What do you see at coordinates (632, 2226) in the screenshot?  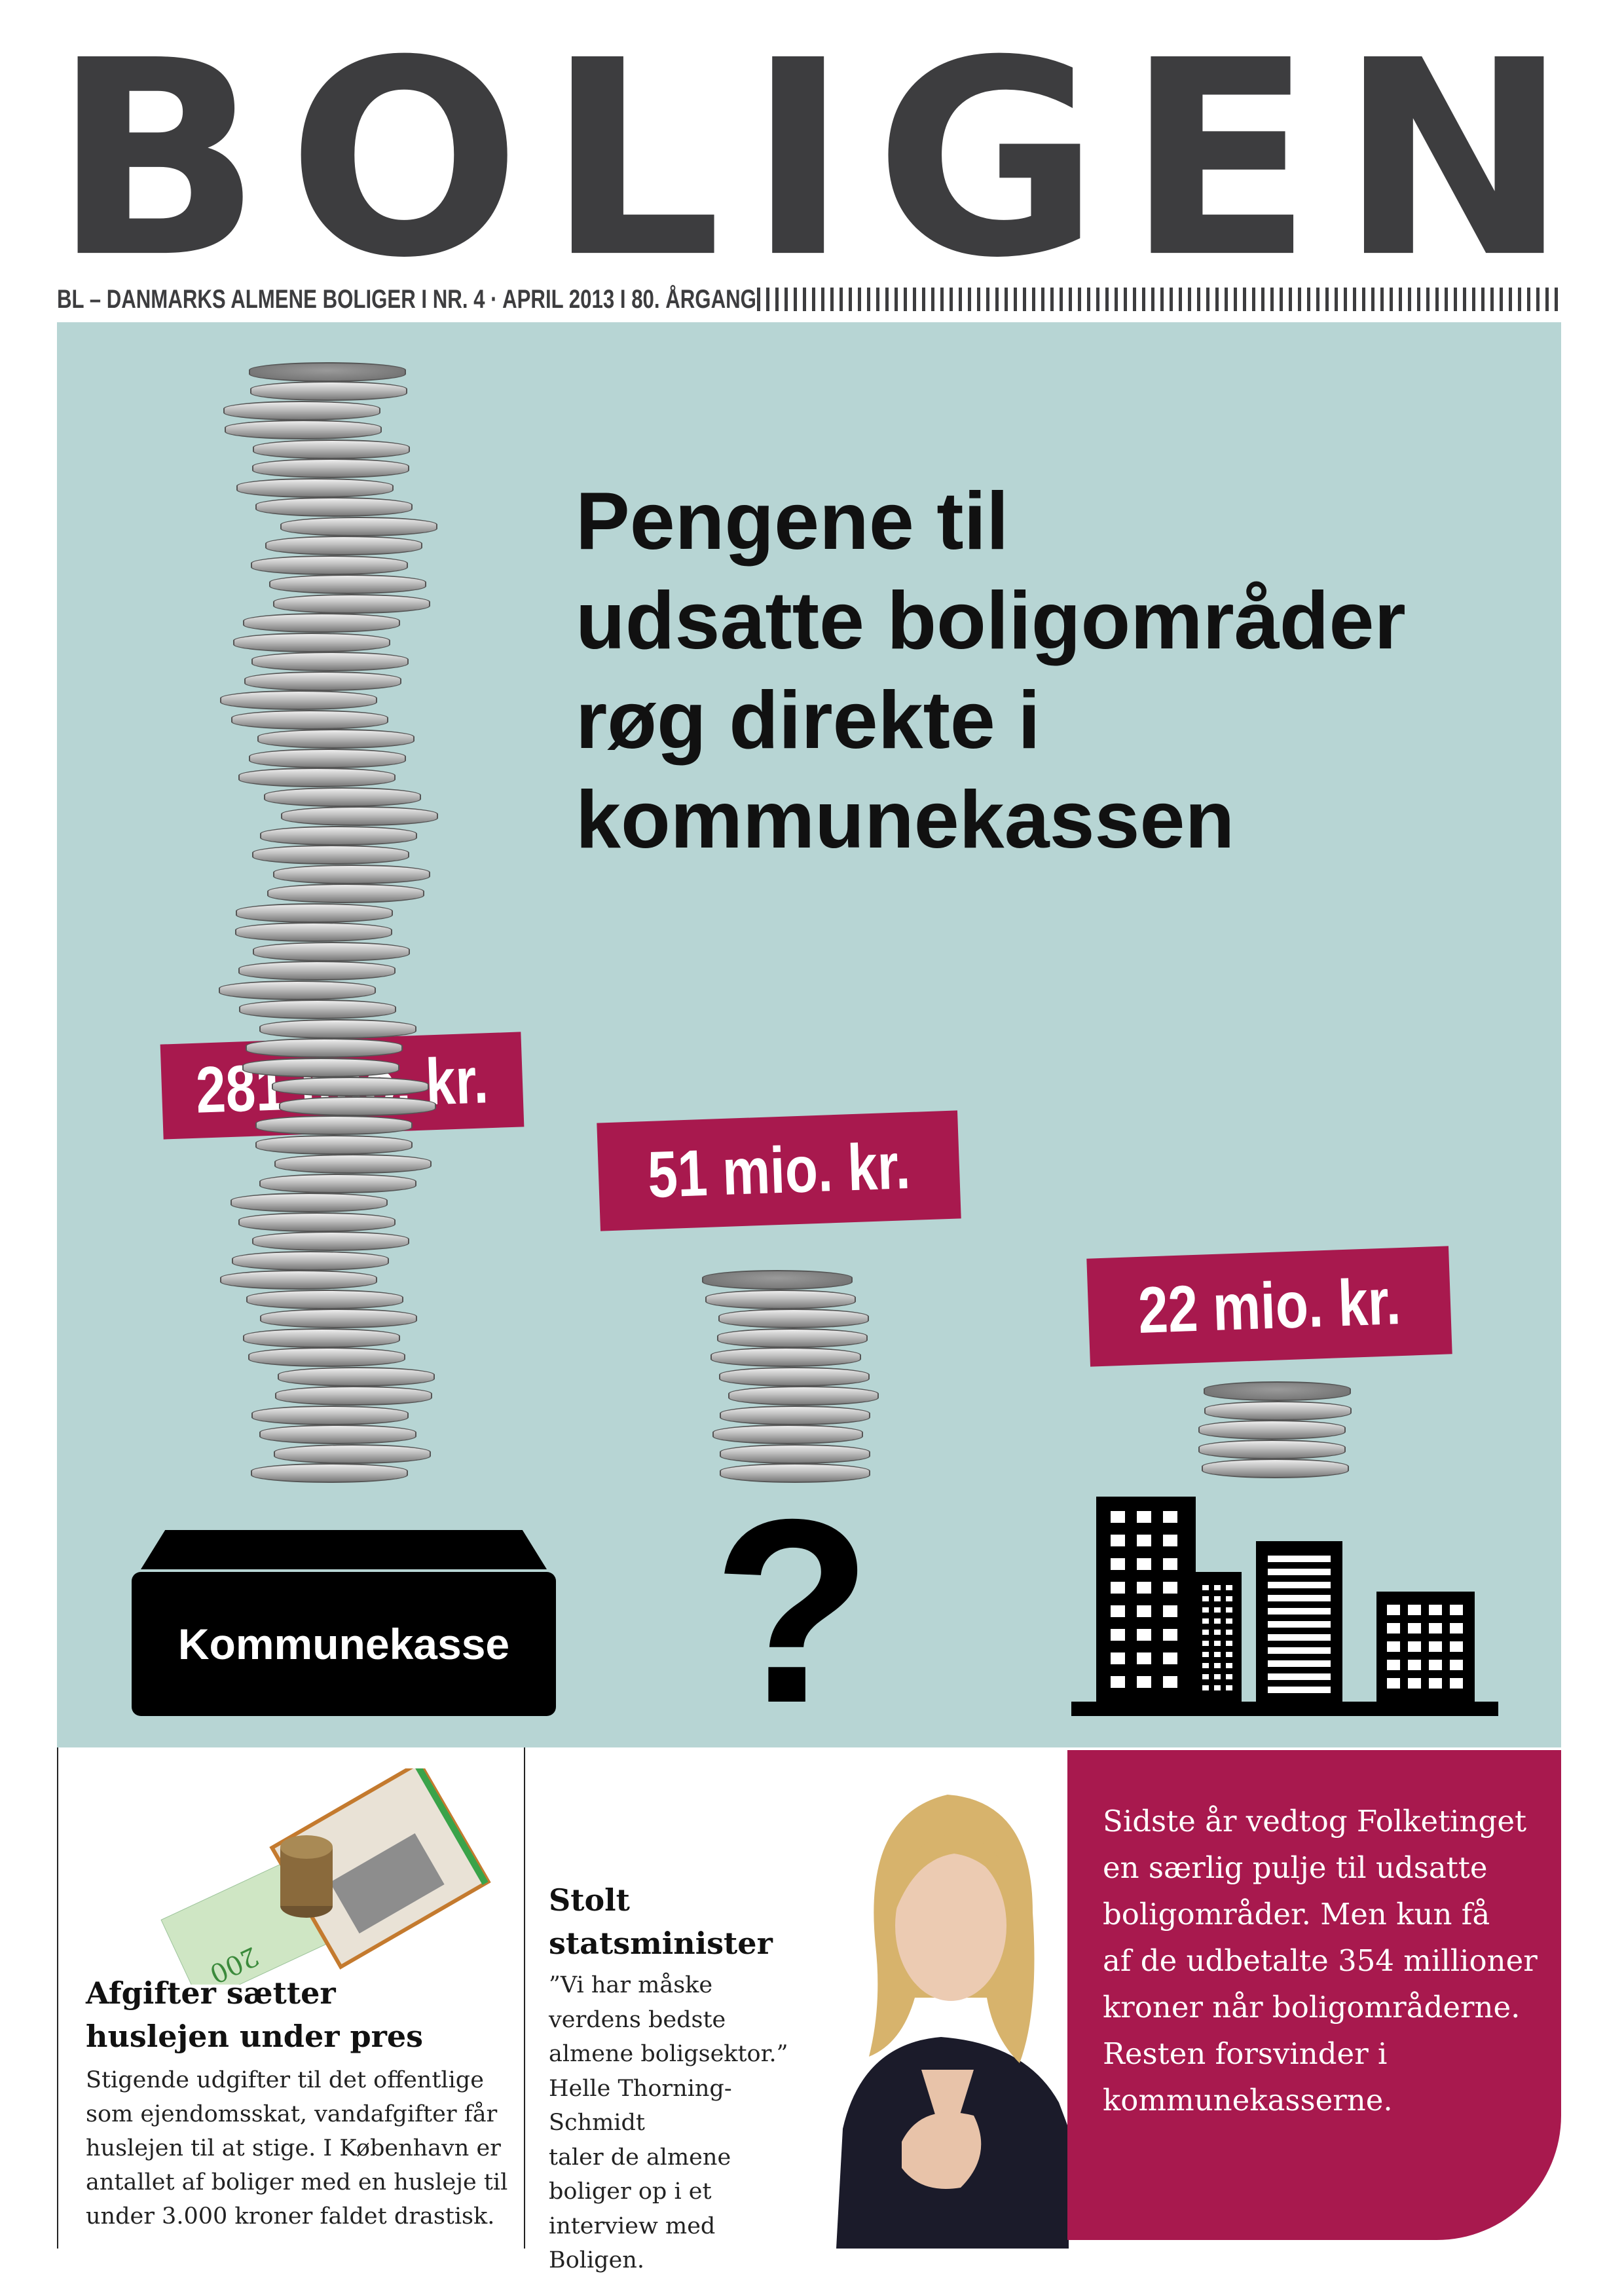 I see `body-line: interview med` at bounding box center [632, 2226].